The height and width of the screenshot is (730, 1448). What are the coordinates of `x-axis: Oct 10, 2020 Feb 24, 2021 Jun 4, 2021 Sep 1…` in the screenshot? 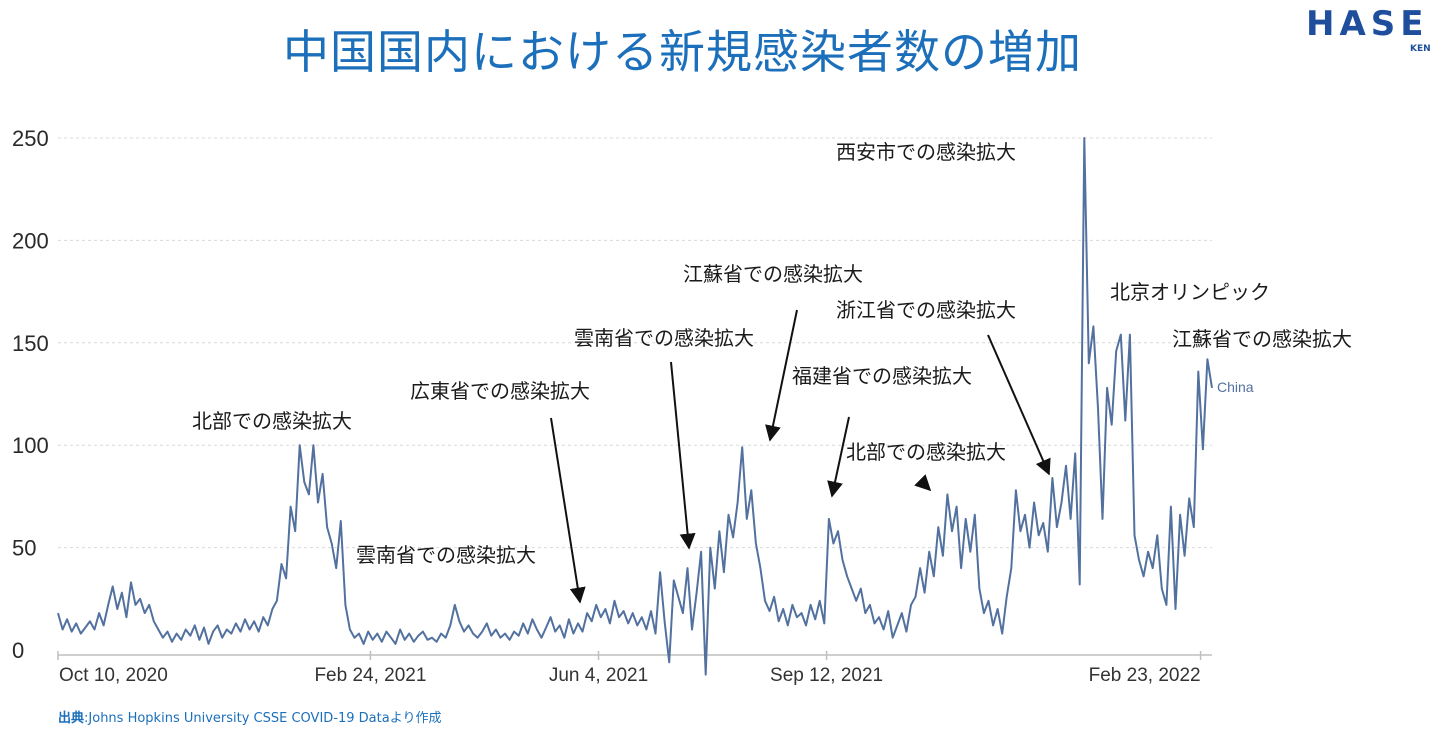 It's located at (634, 668).